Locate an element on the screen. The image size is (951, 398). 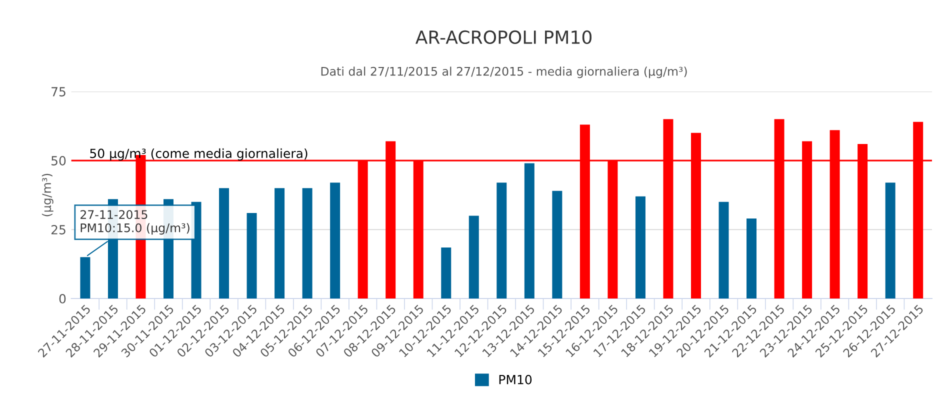
y-axis-title: (µg/m³) is located at coordinates (48, 195).